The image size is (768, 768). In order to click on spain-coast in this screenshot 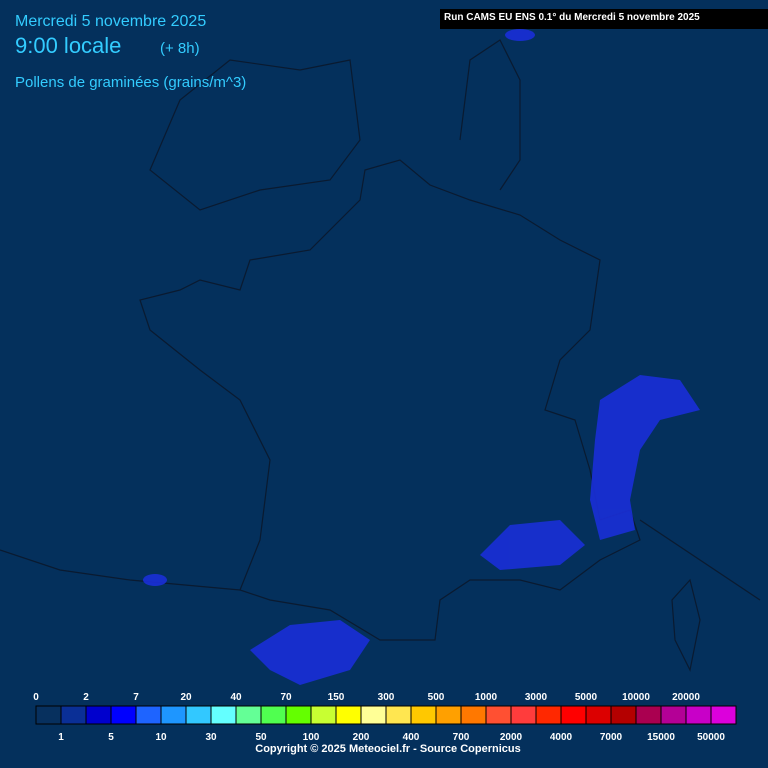, I will do `click(120, 570)`.